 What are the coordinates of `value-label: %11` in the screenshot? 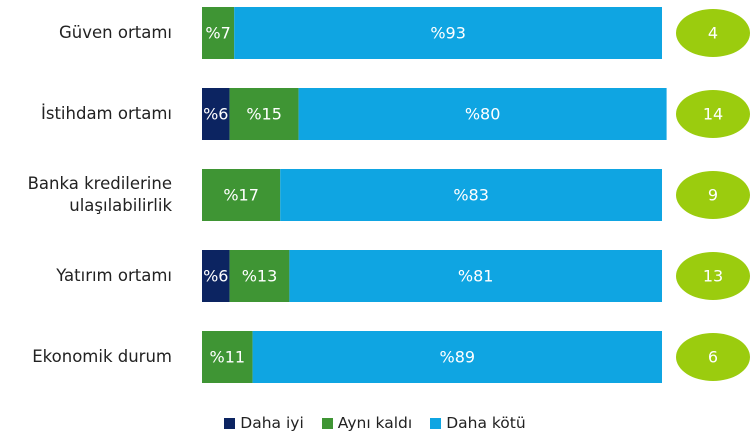 It's located at (228, 357).